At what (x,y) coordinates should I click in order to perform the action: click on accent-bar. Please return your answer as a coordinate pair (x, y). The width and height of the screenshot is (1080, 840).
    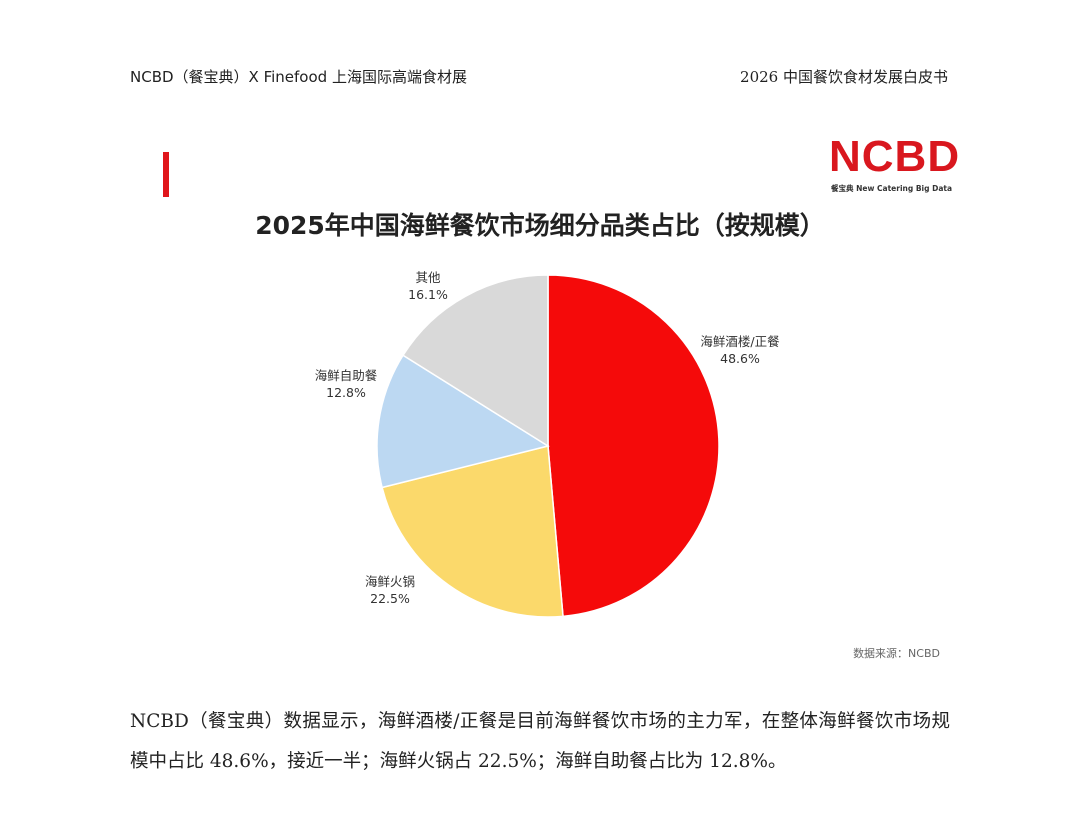
    Looking at the image, I should click on (166, 174).